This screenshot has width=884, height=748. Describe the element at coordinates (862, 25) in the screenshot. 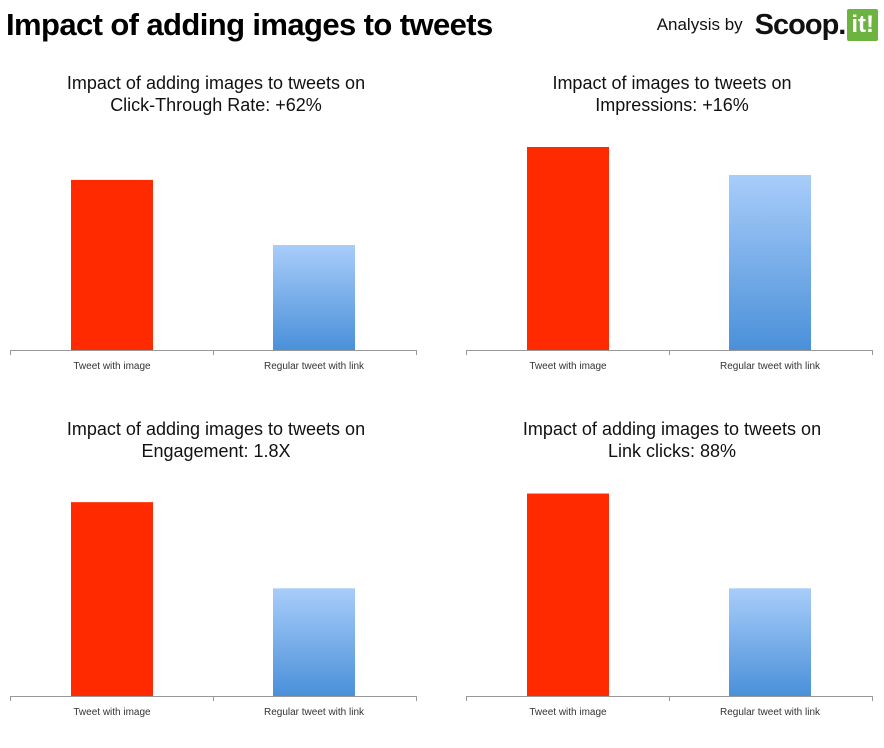

I see `scoopit-logo-badge: it!` at that location.